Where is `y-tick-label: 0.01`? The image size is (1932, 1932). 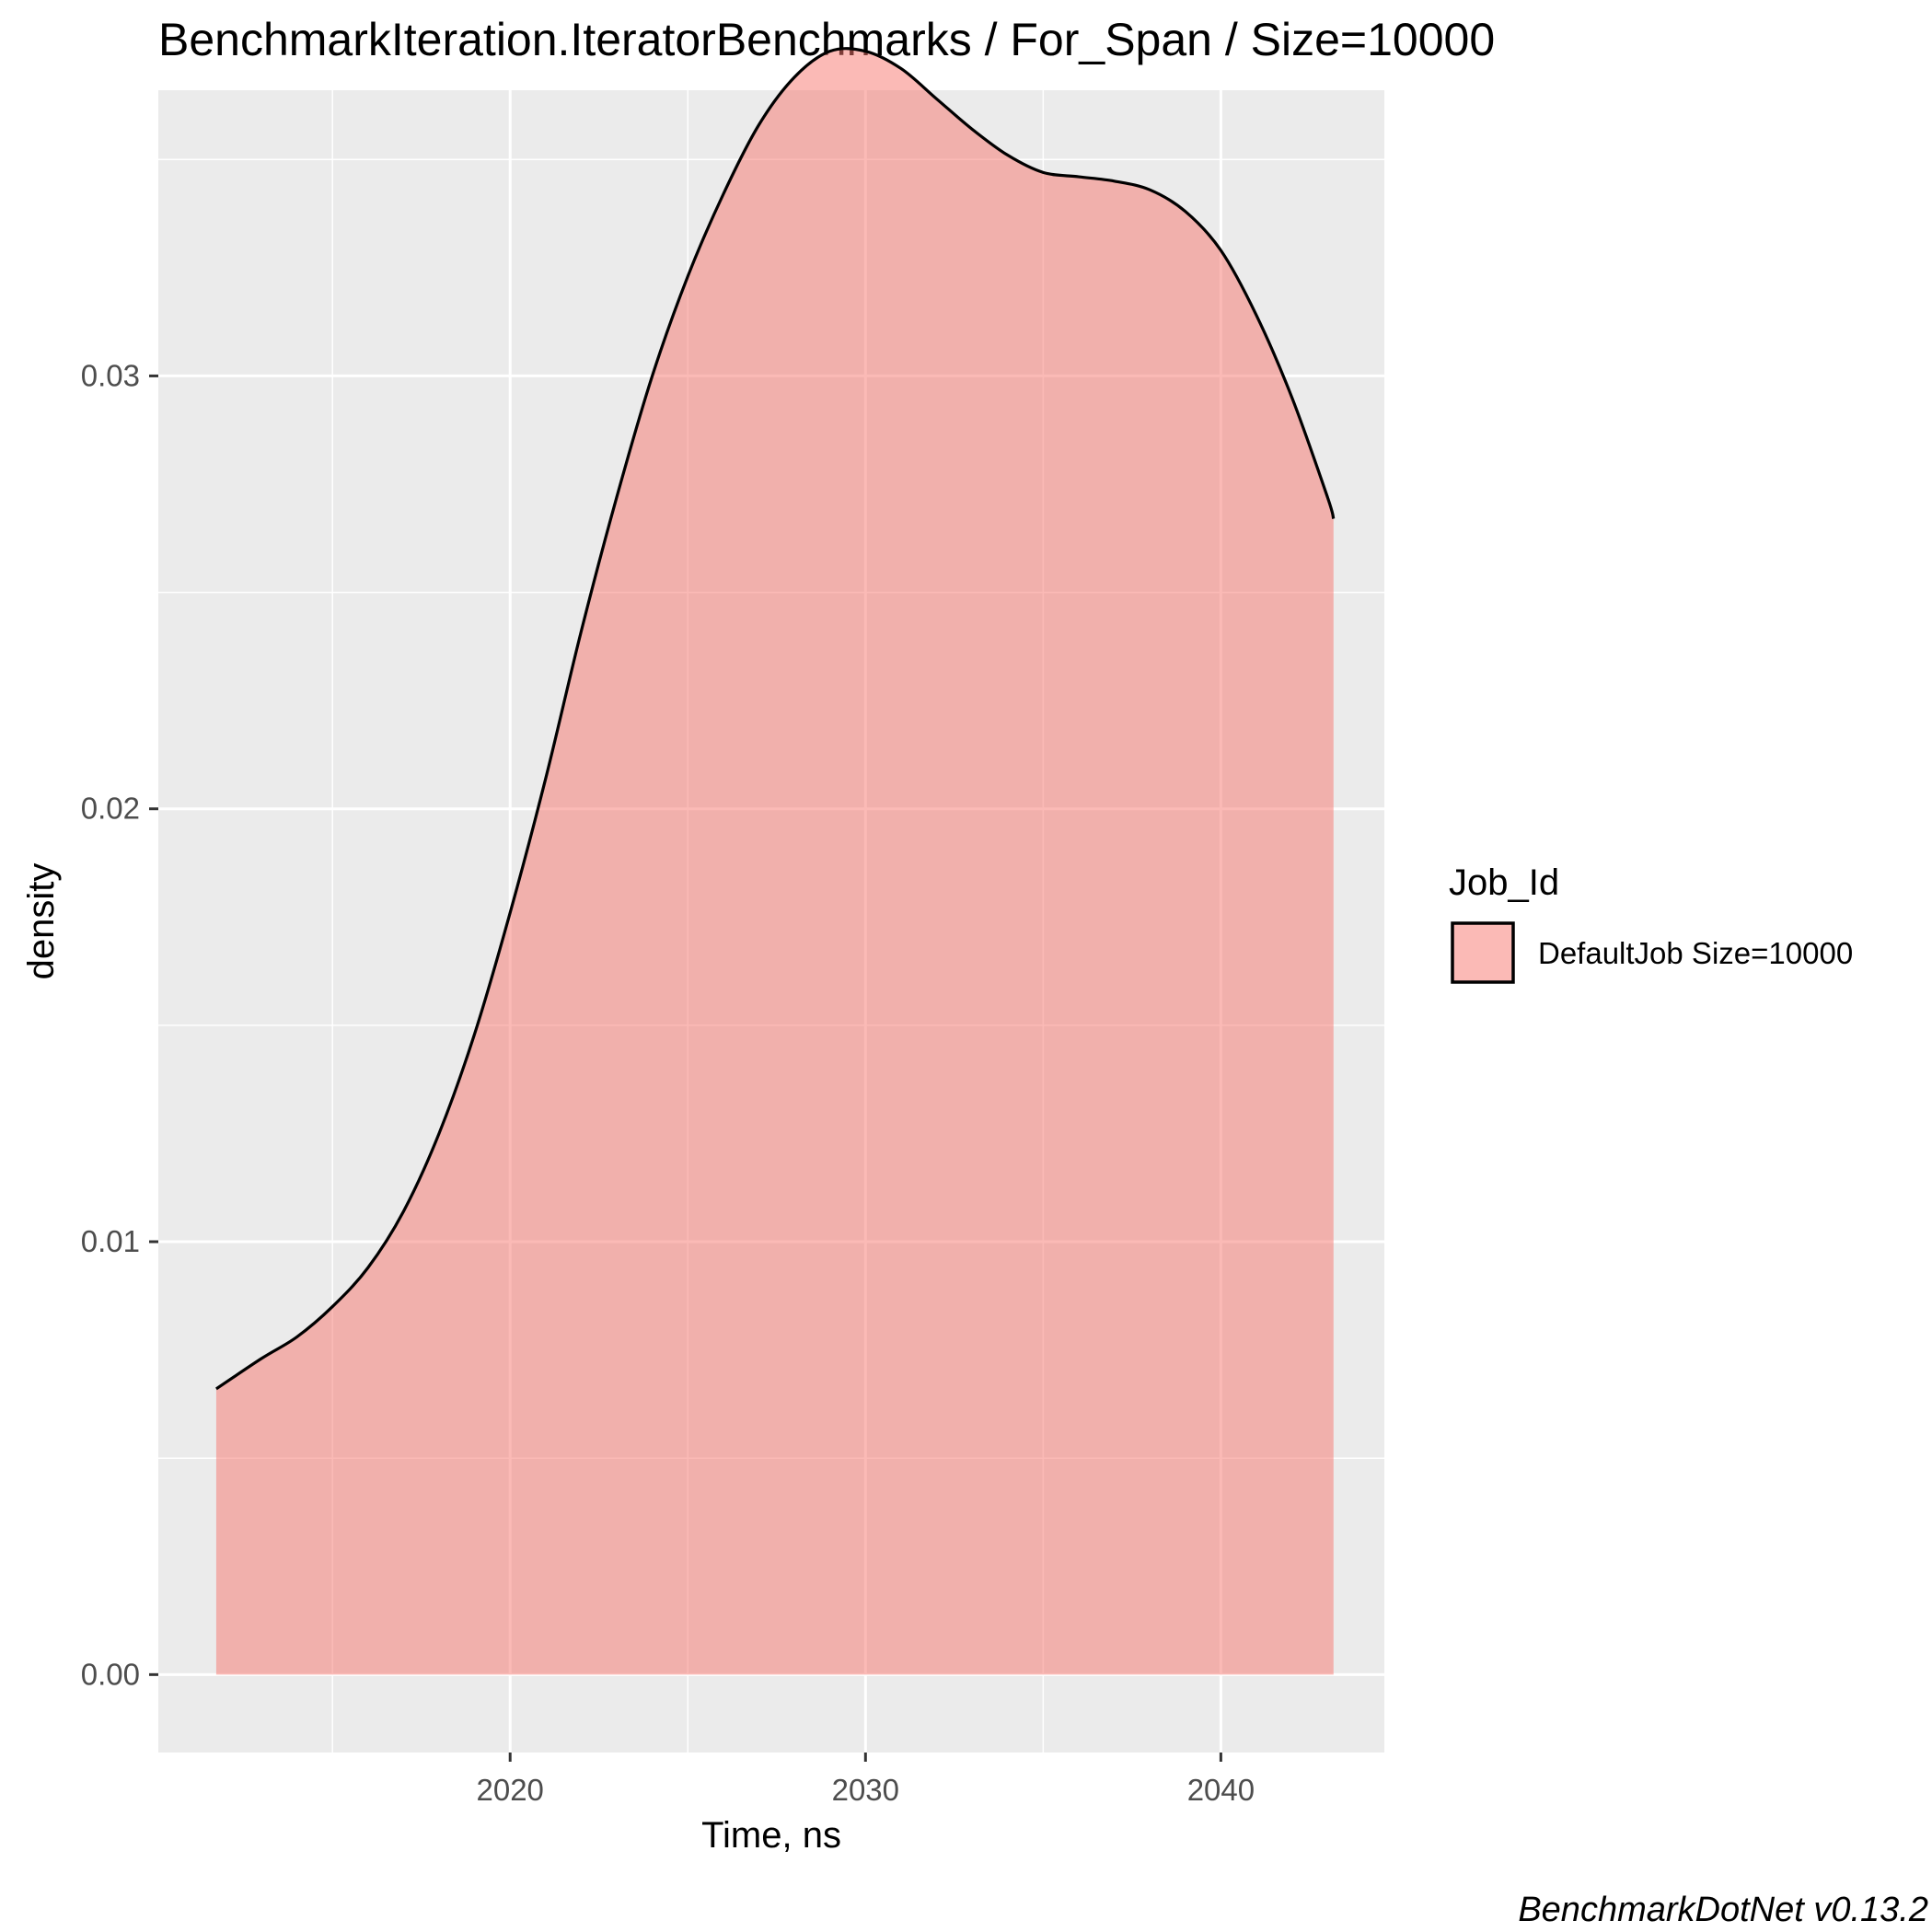 y-tick-label: 0.01 is located at coordinates (111, 1241).